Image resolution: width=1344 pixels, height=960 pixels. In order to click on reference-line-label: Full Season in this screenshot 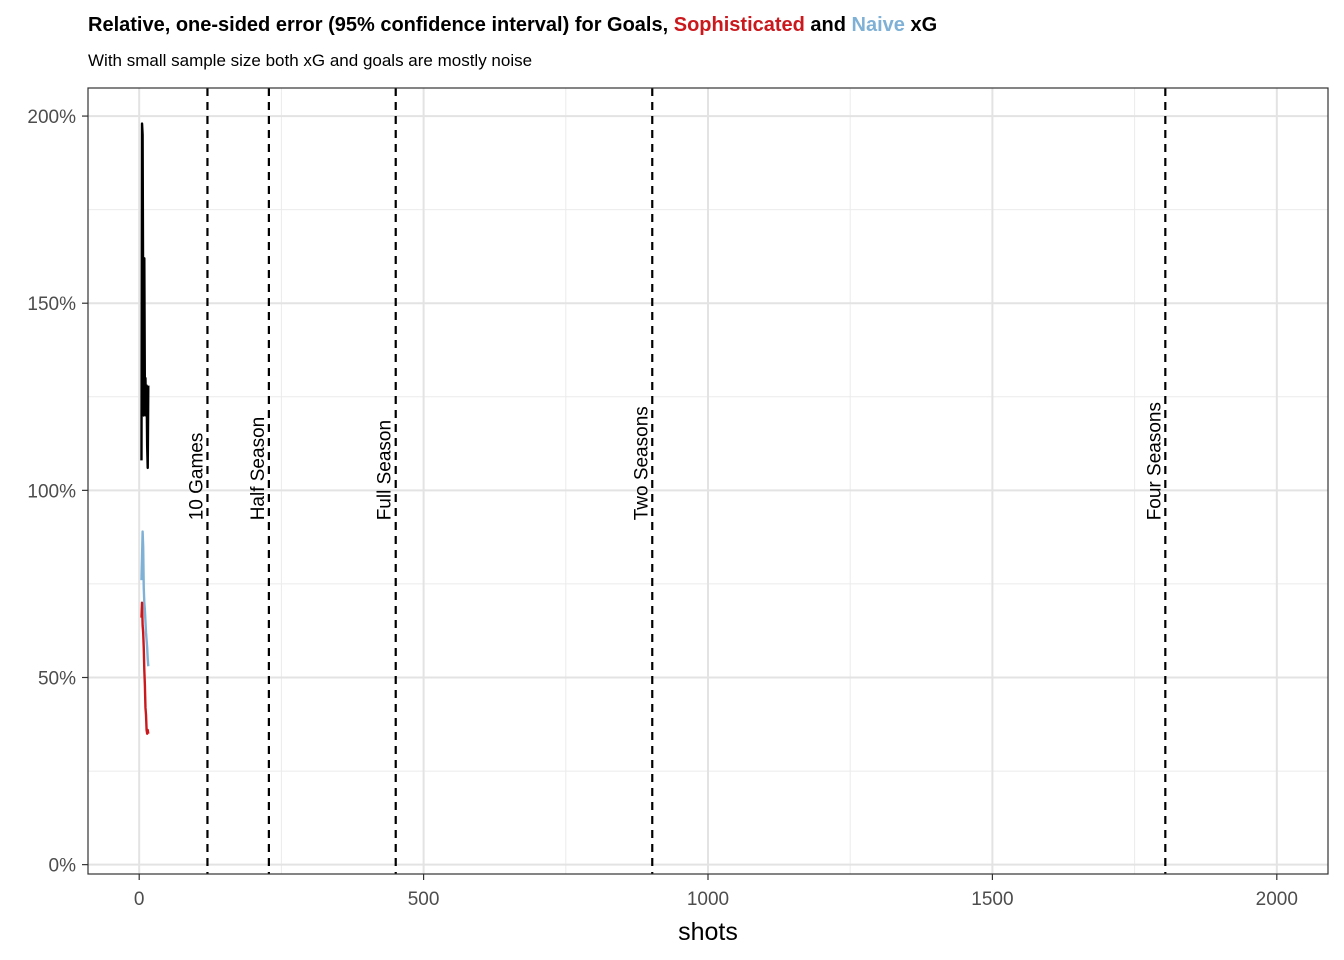, I will do `click(385, 470)`.